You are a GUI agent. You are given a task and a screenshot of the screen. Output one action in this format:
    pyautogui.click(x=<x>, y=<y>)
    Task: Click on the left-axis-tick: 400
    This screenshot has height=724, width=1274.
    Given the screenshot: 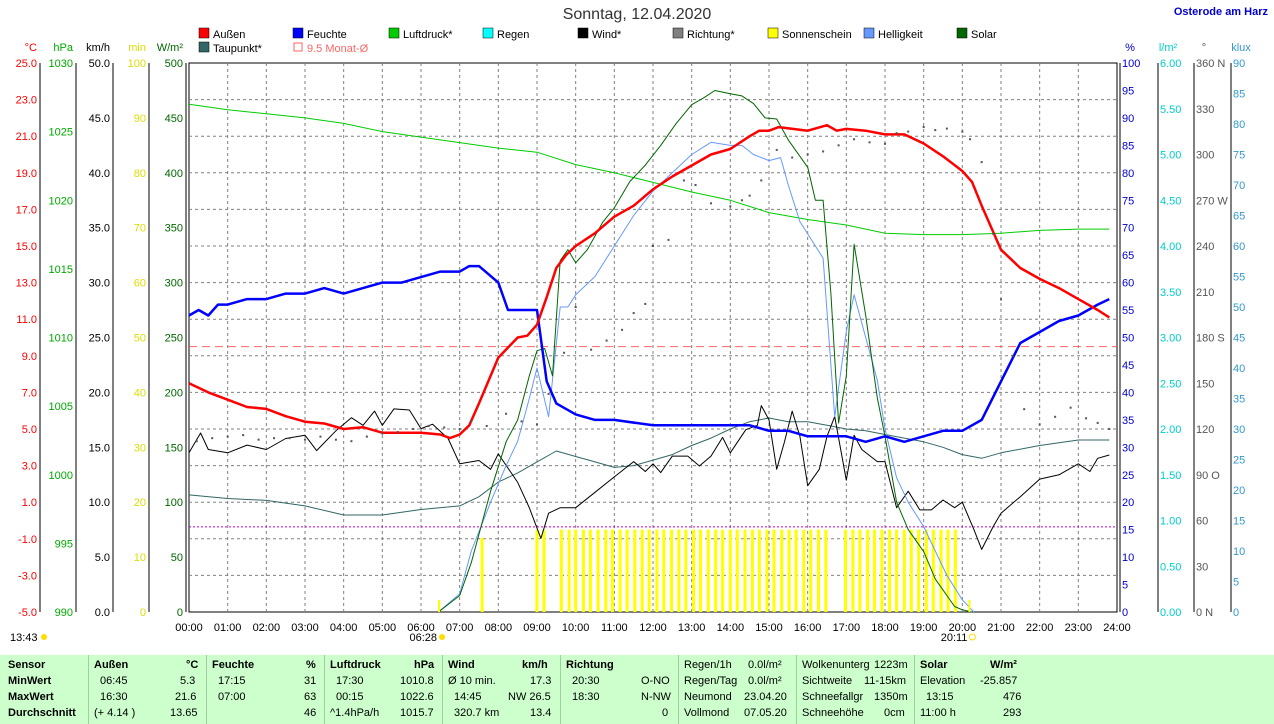 What is the action you would take?
    pyautogui.click(x=174, y=174)
    